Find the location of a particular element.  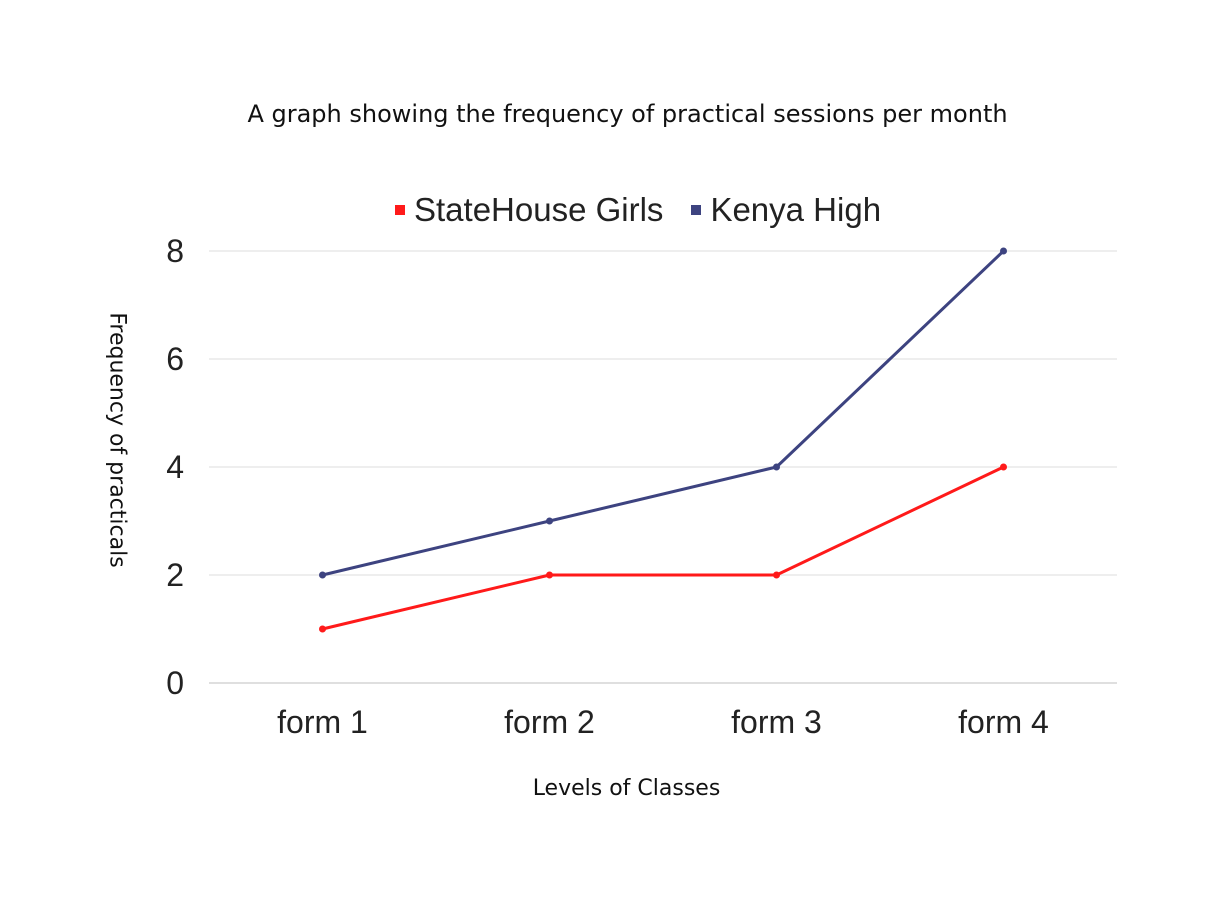

legend-item-statehouse-girls: StateHouse Girls is located at coordinates (529, 210).